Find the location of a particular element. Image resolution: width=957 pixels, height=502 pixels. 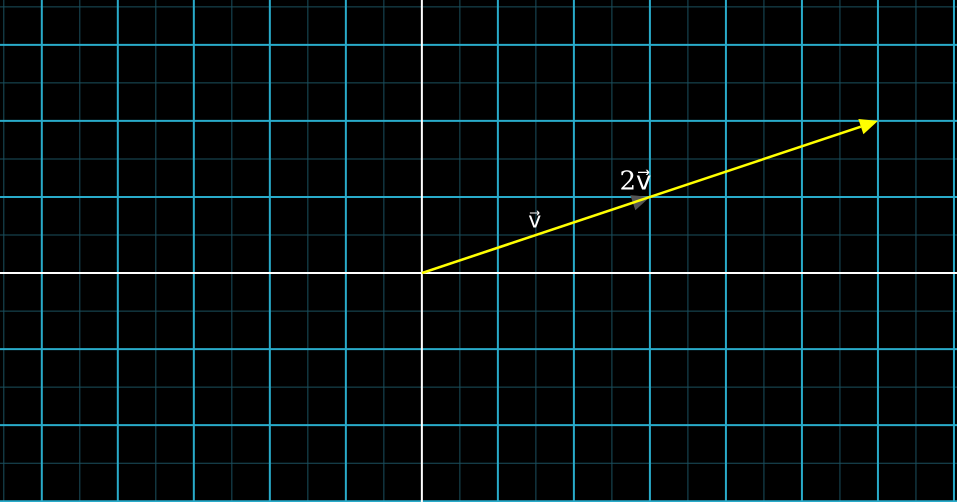

vector-2v-label: 2v⃗ is located at coordinates (636, 181).